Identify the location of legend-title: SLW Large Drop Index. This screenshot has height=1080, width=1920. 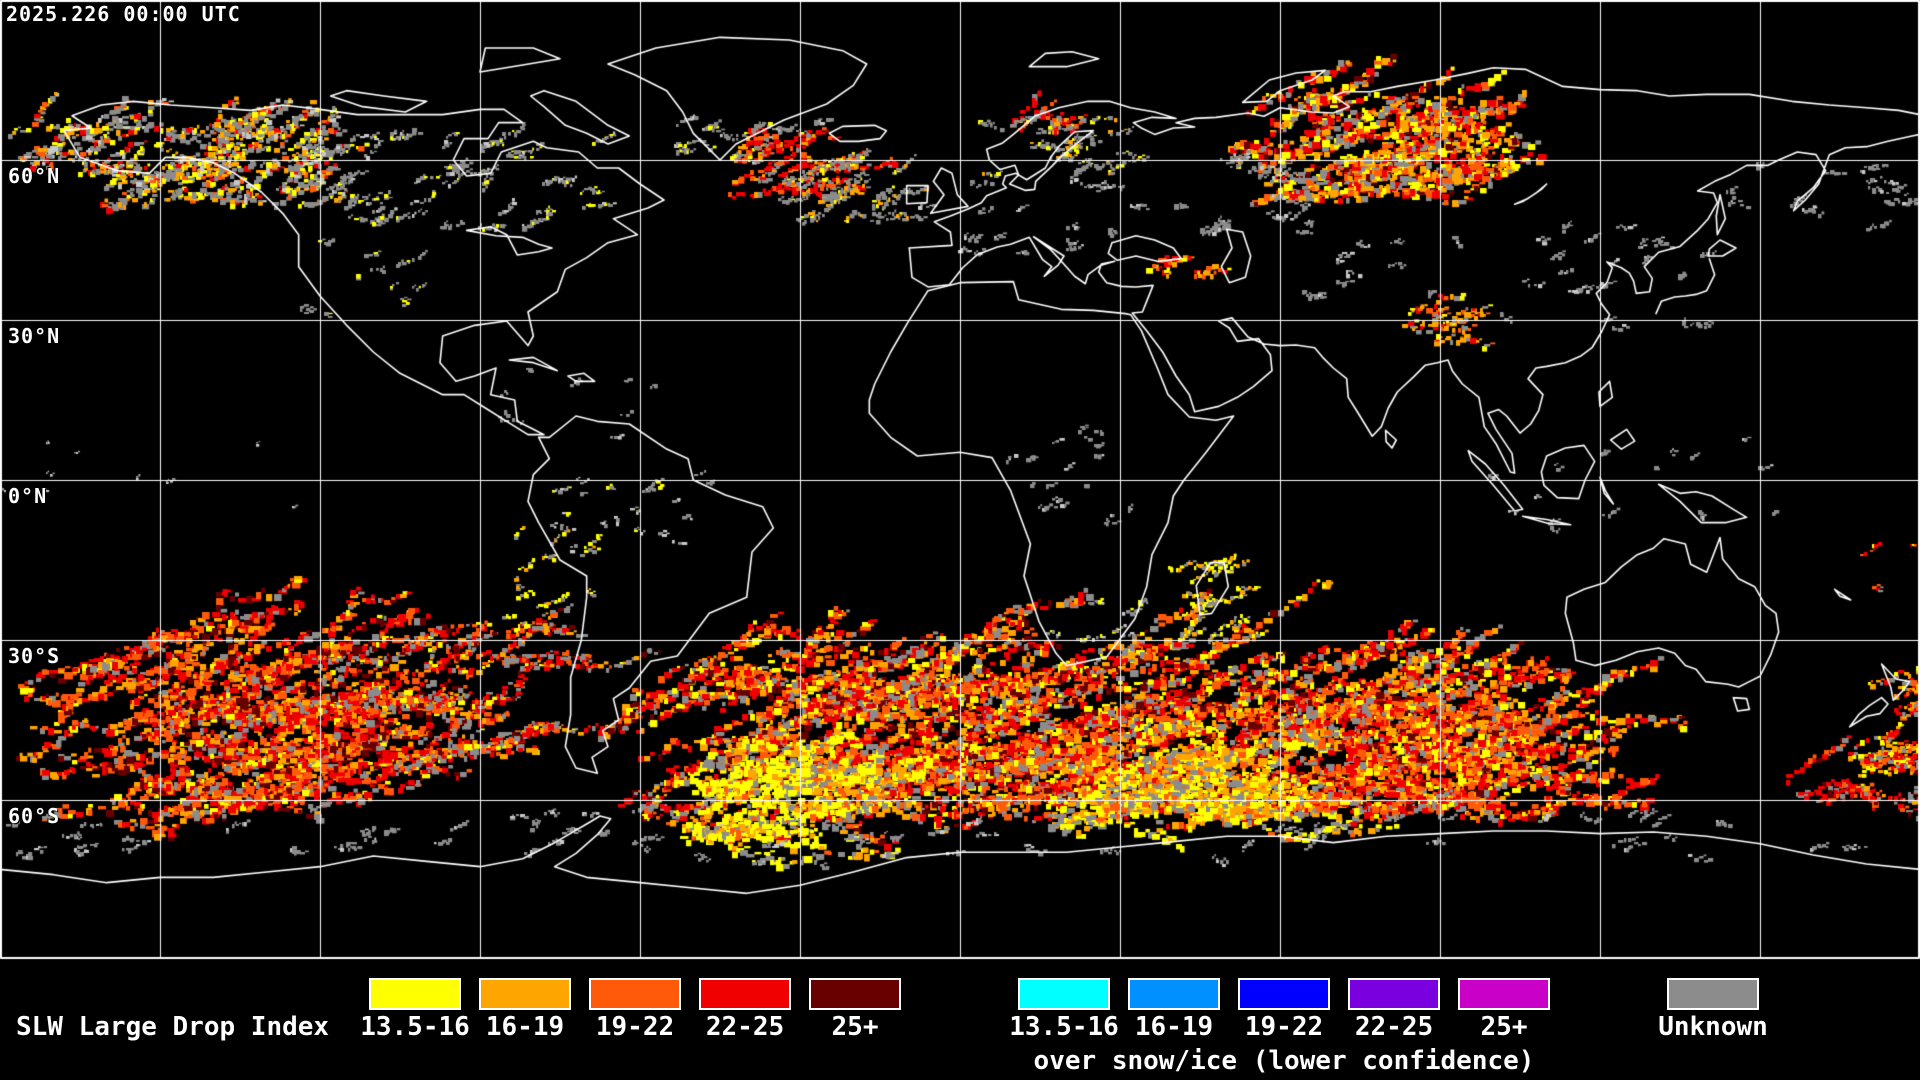
(173, 1027).